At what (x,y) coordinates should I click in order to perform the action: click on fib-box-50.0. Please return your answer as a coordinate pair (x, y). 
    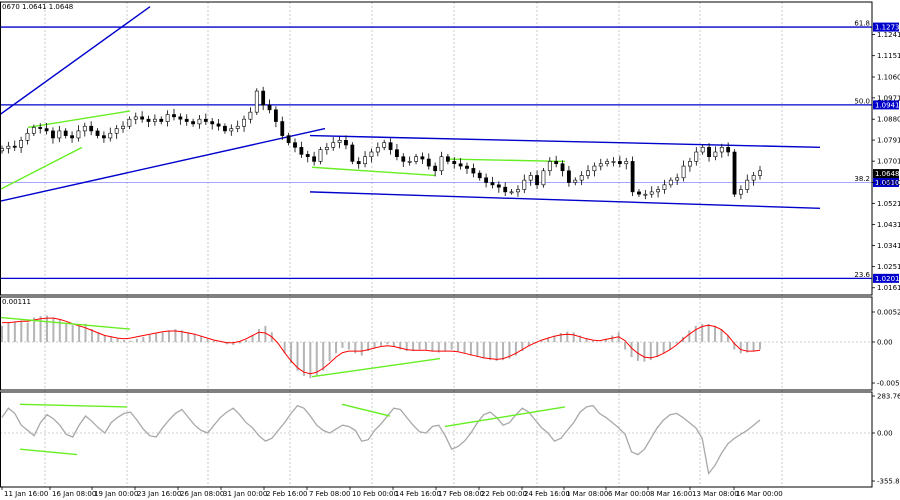
    Looking at the image, I should click on (886, 105).